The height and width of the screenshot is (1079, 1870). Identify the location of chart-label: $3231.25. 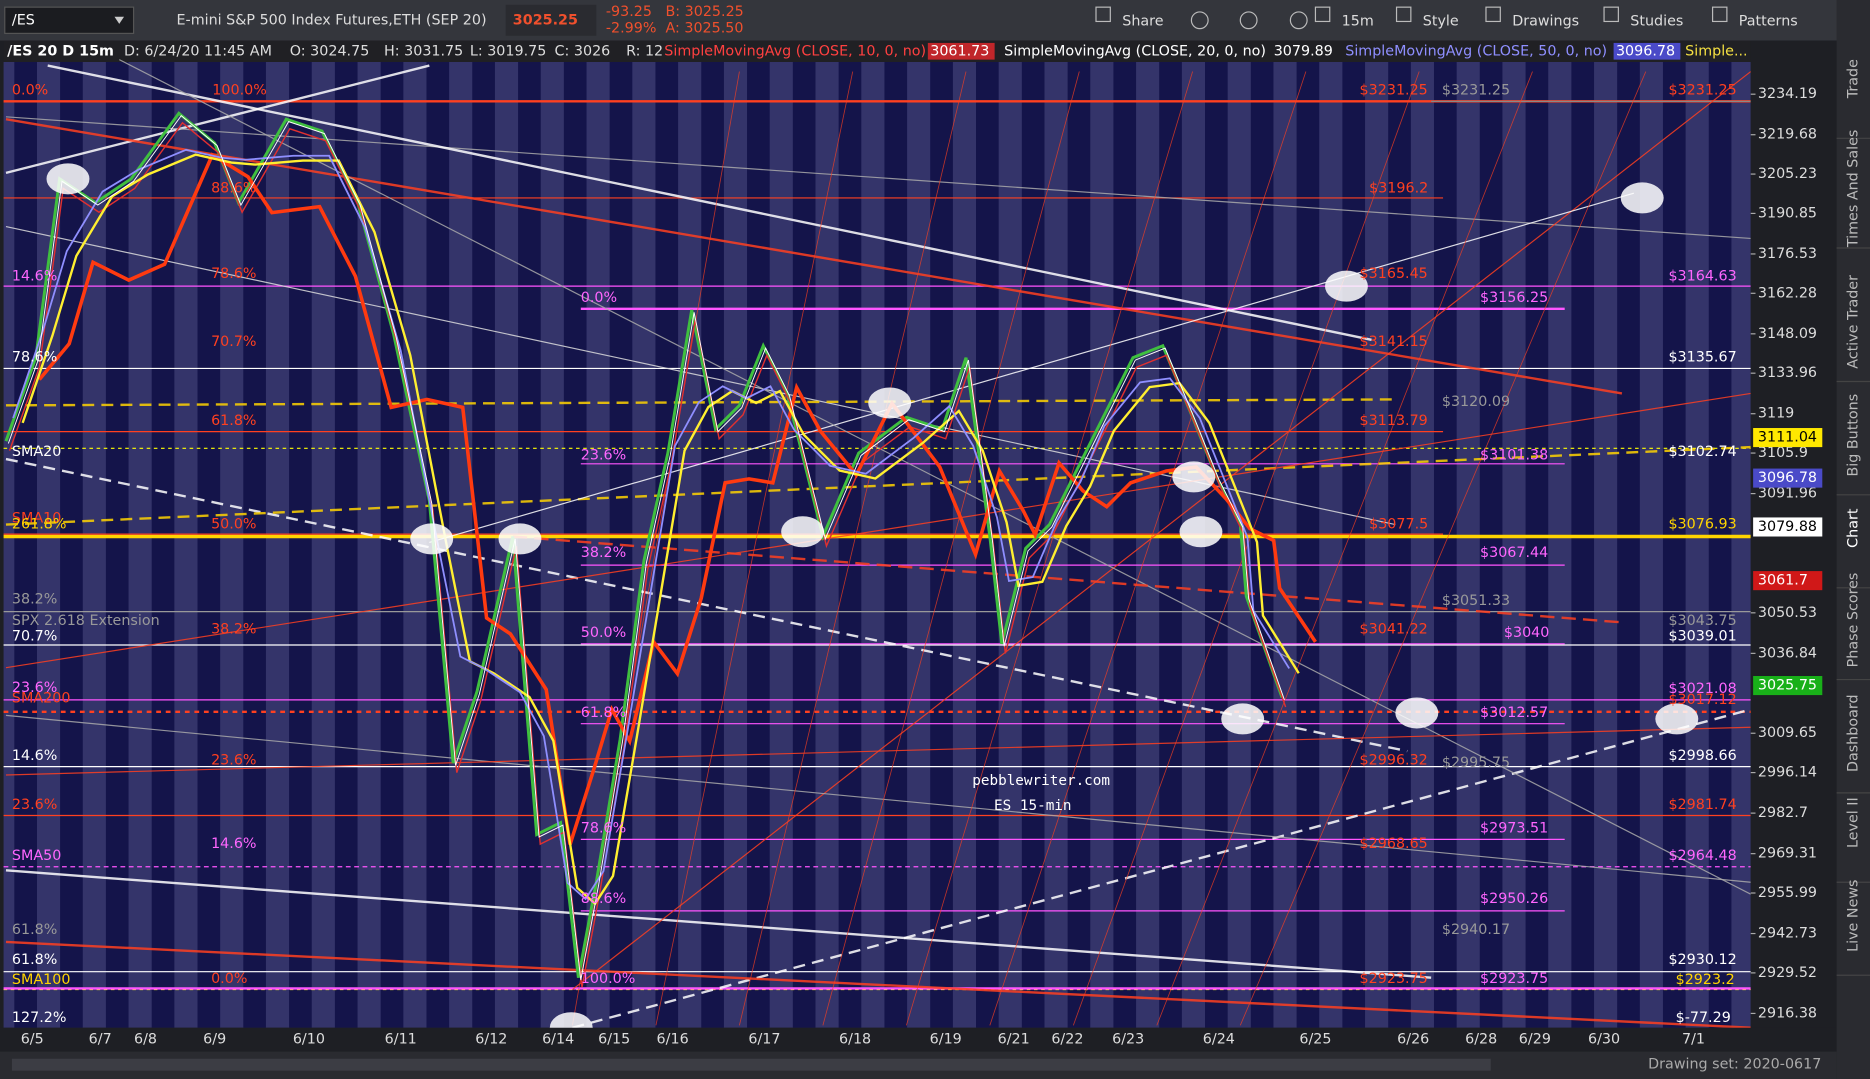
(1702, 91).